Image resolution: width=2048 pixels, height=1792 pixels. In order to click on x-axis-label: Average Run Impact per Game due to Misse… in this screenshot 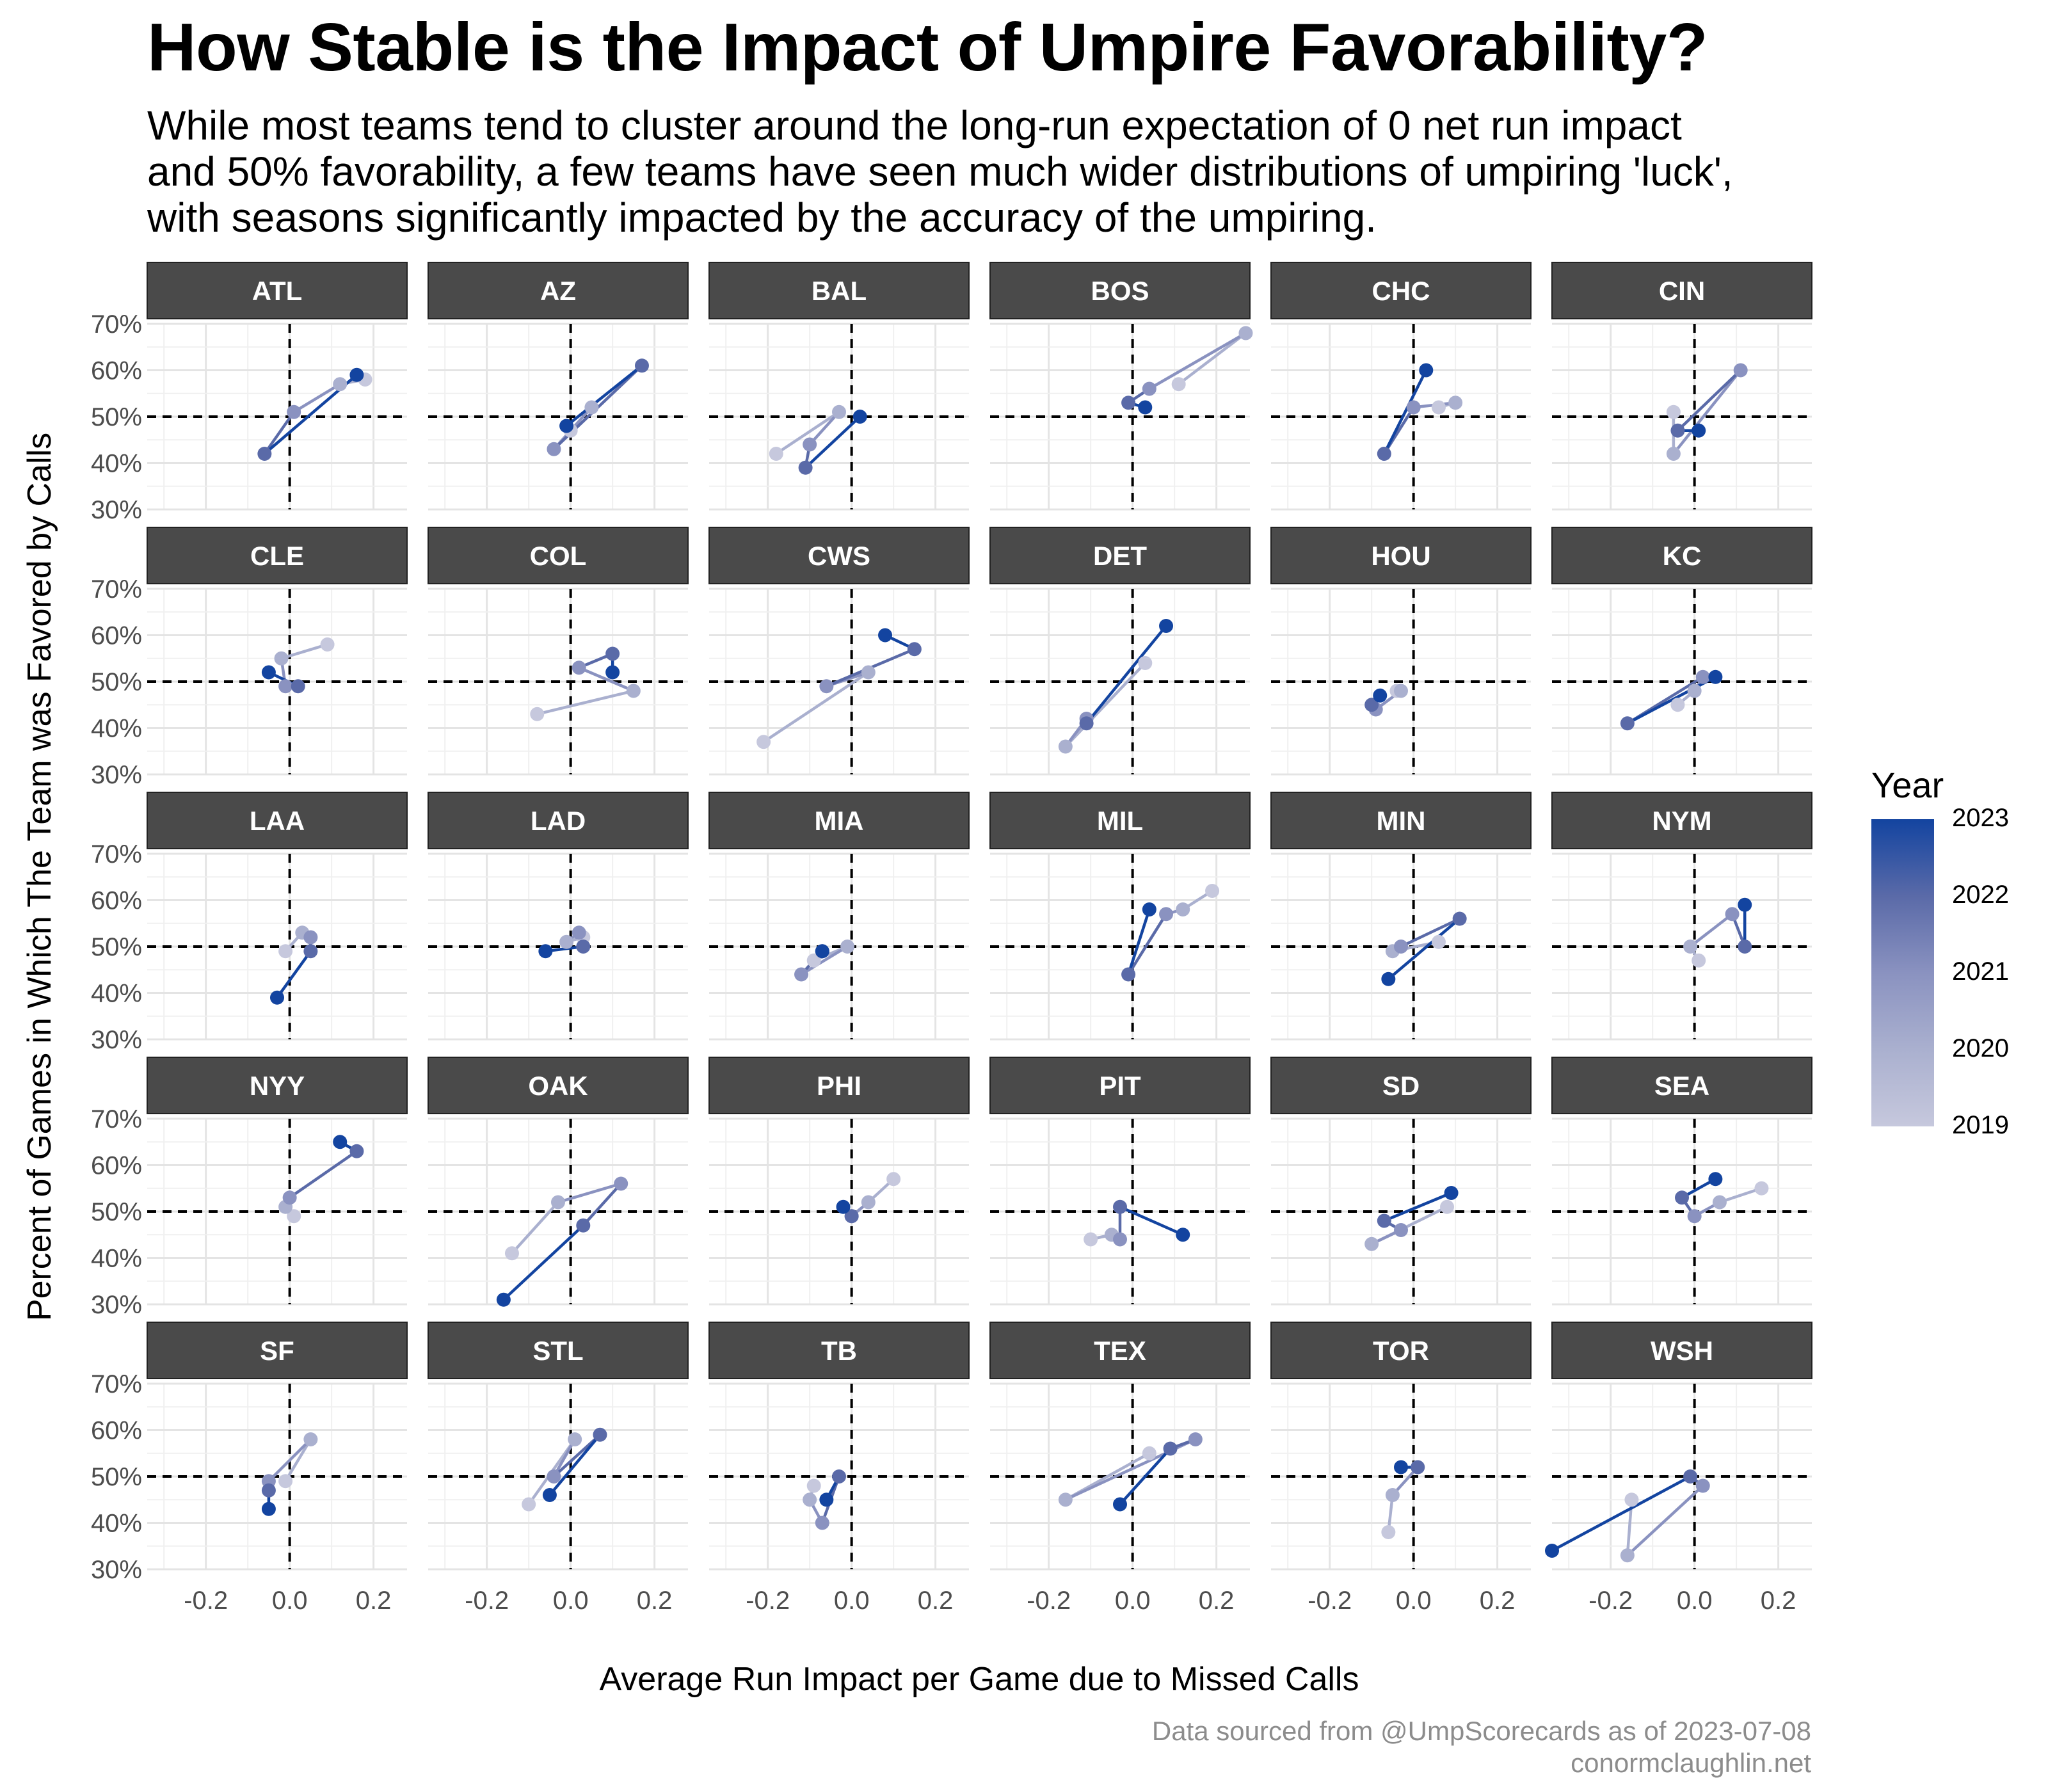, I will do `click(979, 1679)`.